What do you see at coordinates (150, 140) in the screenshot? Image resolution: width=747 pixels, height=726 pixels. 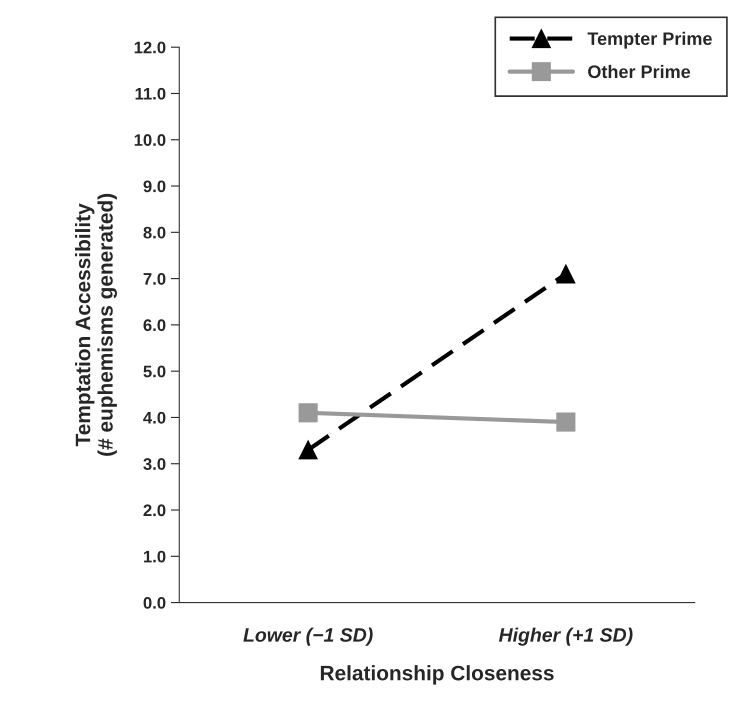 I see `y-tick-label: 10.0` at bounding box center [150, 140].